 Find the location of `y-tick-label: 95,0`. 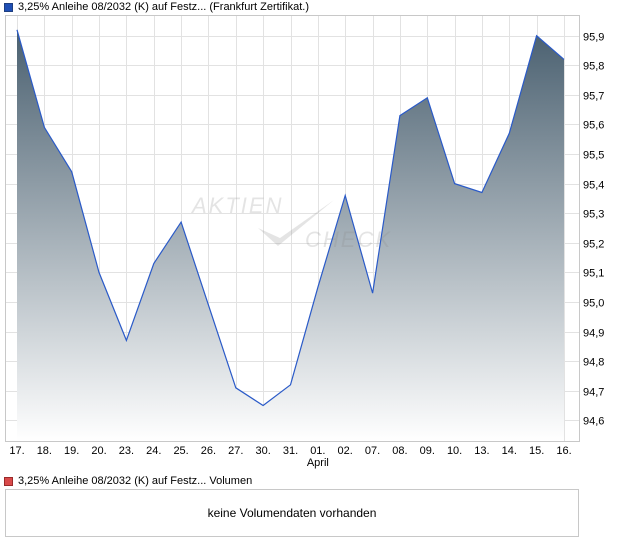

y-tick-label: 95,0 is located at coordinates (593, 304).